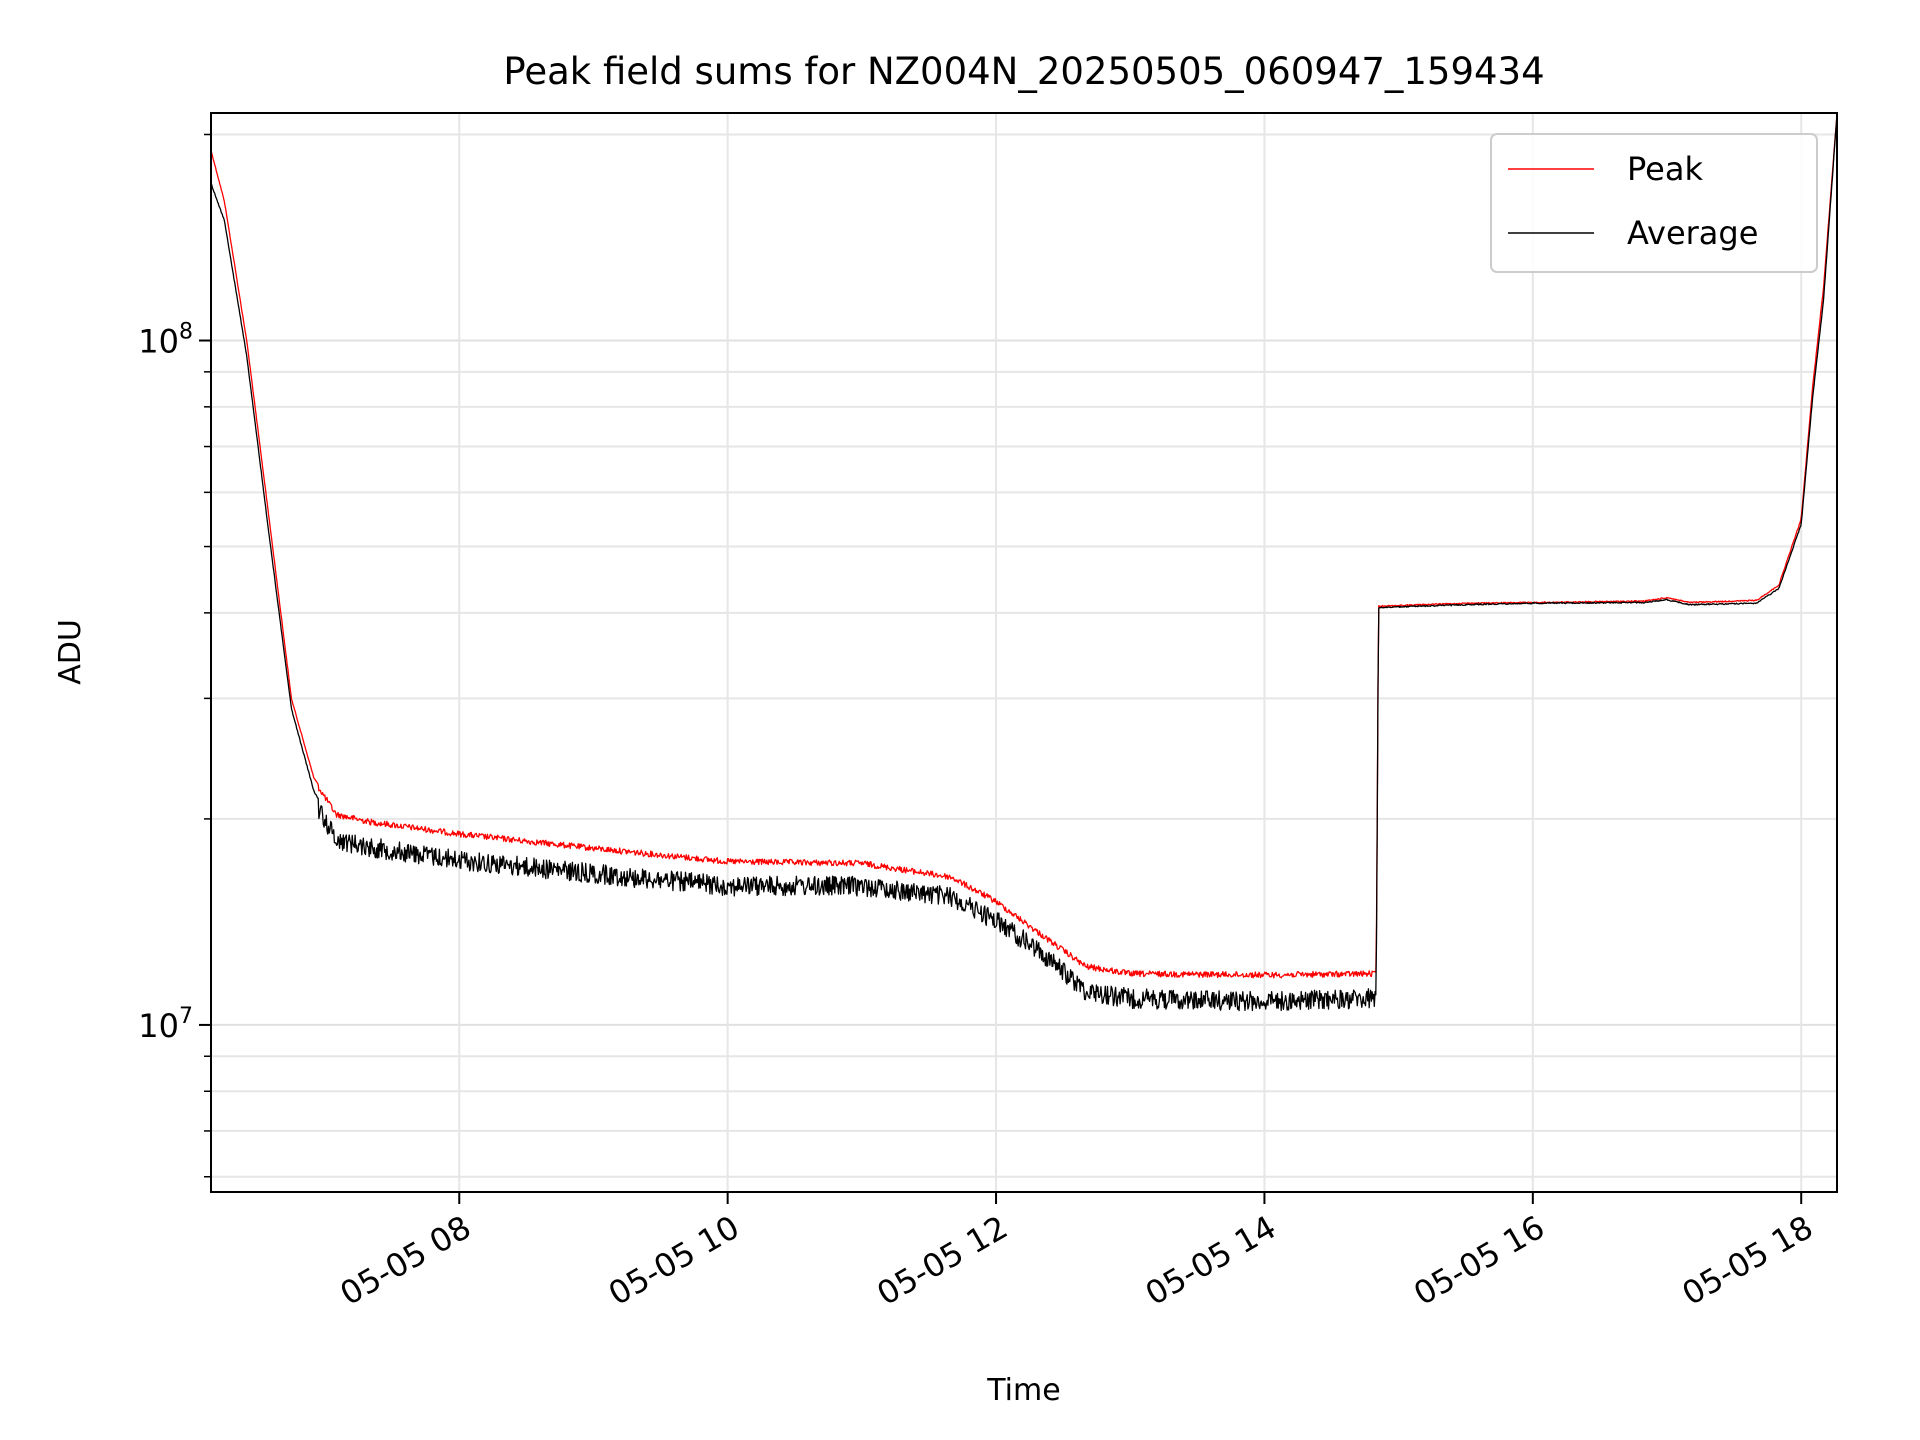 This screenshot has height=1440, width=1920. Describe the element at coordinates (1023, 1390) in the screenshot. I see `x-axis-label: Time` at that location.